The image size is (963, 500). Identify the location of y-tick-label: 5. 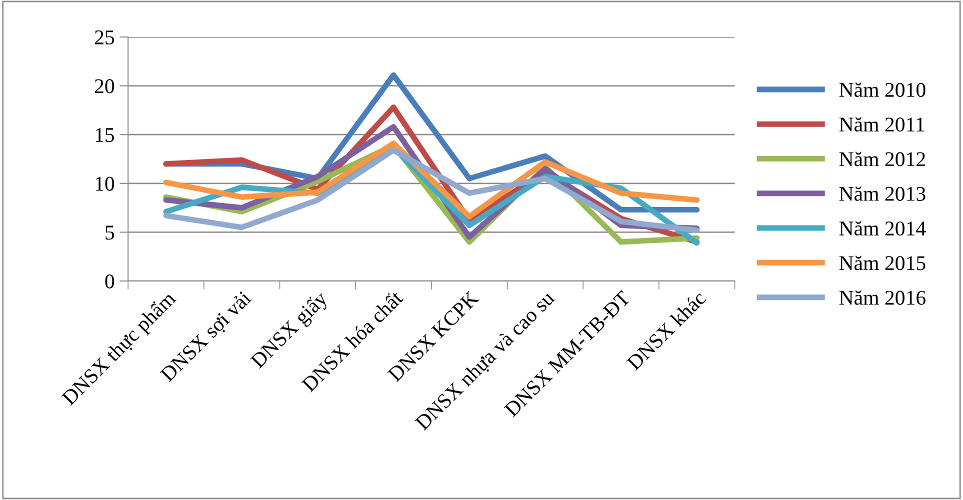
(110, 233).